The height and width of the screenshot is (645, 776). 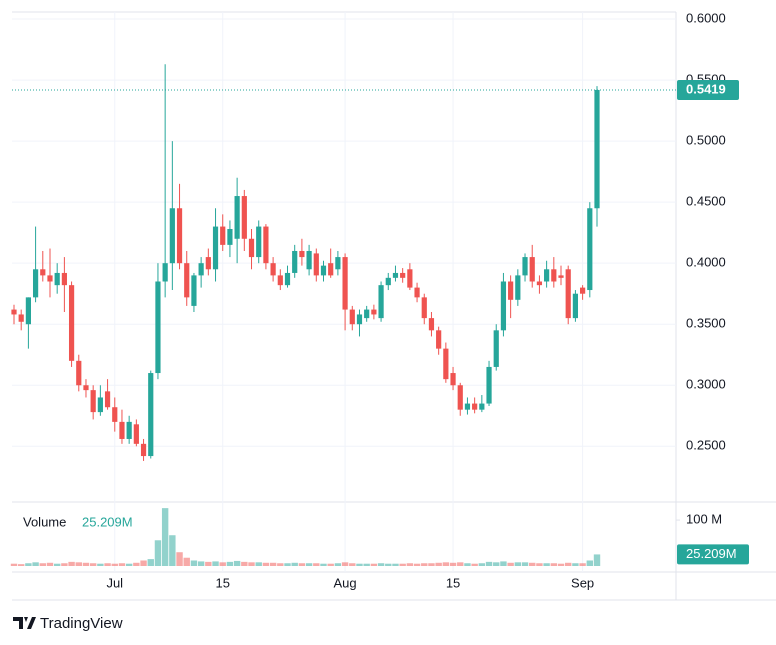 I want to click on logo-icon, so click(x=24, y=623).